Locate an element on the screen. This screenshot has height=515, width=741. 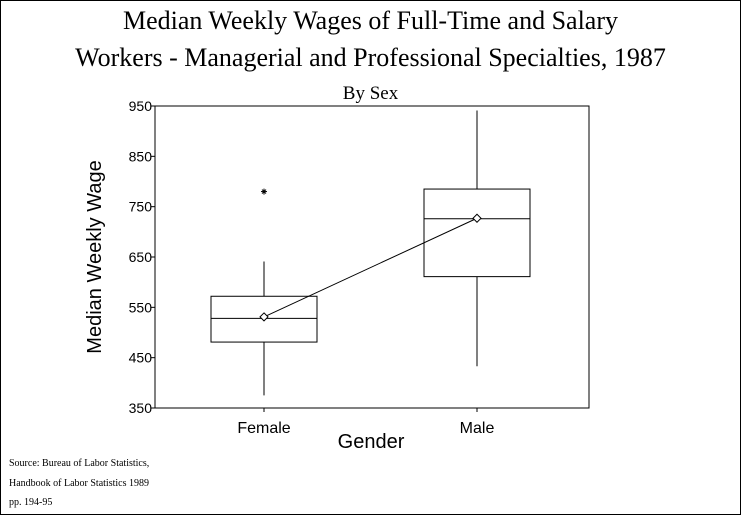
y-tick-label: 550 is located at coordinates (141, 307).